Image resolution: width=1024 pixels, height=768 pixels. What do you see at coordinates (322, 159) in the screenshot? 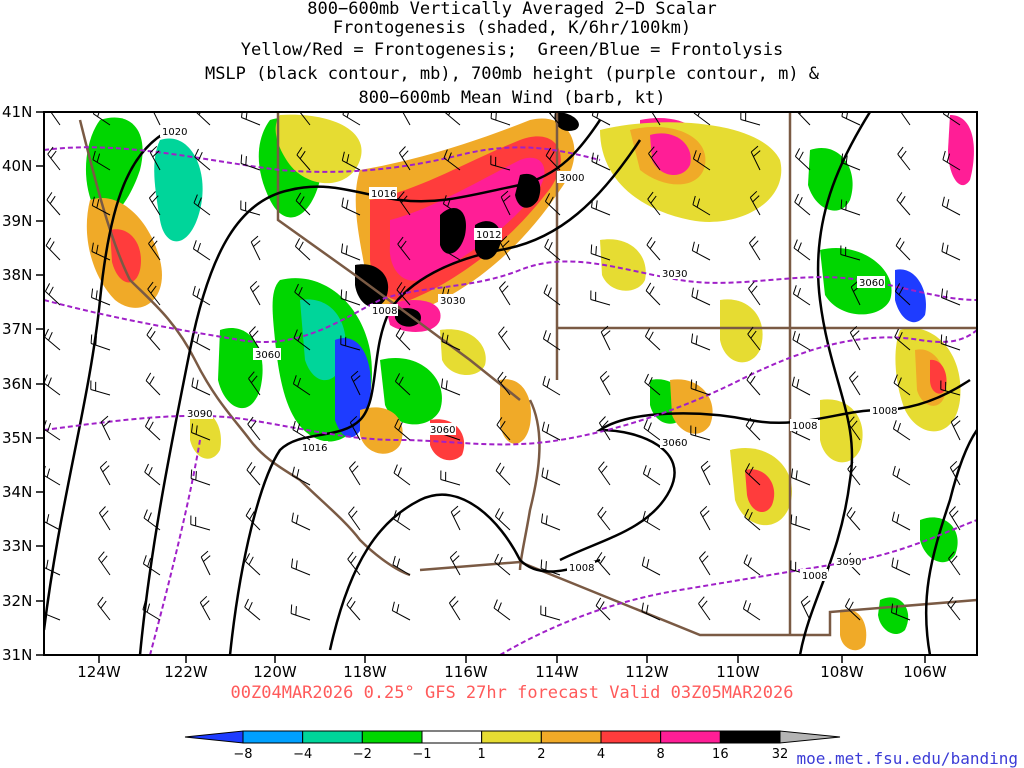
I see `height-contour` at bounding box center [322, 159].